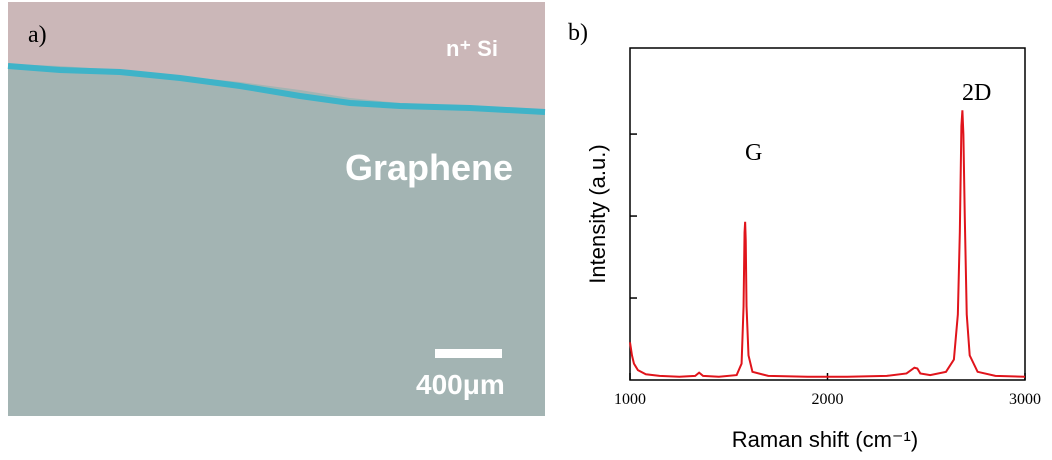 This screenshot has width=1052, height=460. Describe the element at coordinates (468, 353) in the screenshot. I see `scale-bar` at that location.